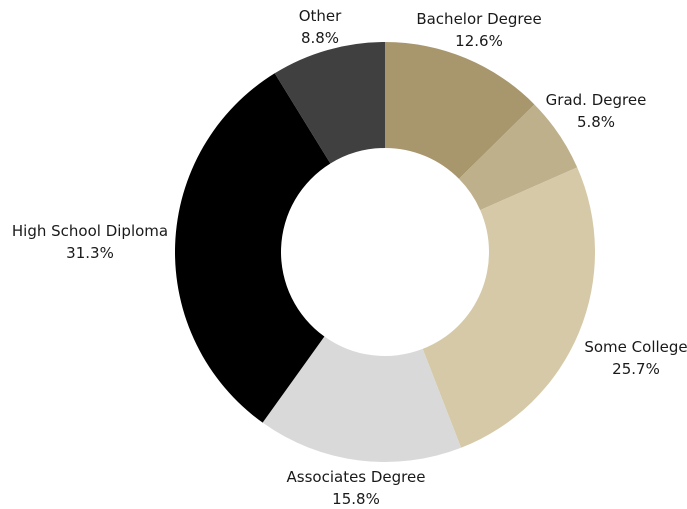 The width and height of the screenshot is (687, 509). What do you see at coordinates (478, 19) in the screenshot?
I see `slice-label-bachelor-degree: Bachelor Degree` at bounding box center [478, 19].